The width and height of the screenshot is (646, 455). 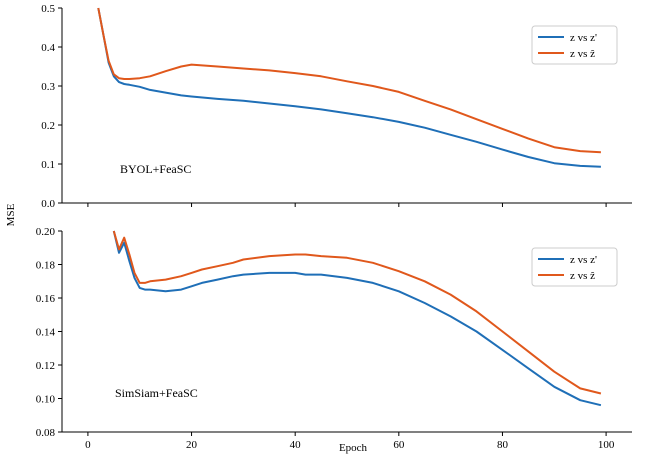 What do you see at coordinates (583, 38) in the screenshot?
I see `panel-1-legend-label-1: z vs z'` at bounding box center [583, 38].